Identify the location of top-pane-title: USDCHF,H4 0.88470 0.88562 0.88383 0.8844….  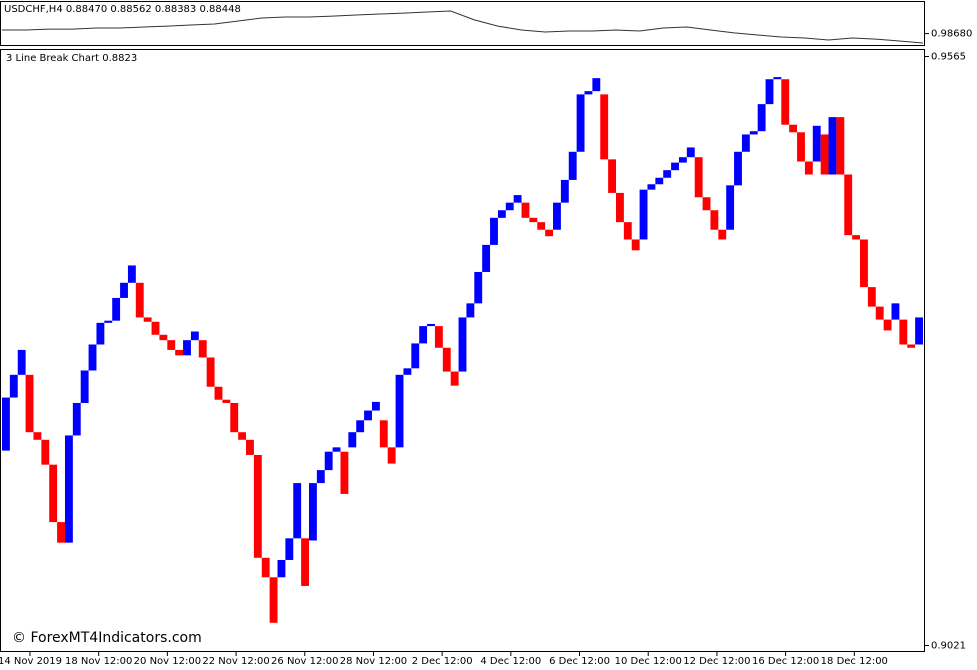
(122, 9).